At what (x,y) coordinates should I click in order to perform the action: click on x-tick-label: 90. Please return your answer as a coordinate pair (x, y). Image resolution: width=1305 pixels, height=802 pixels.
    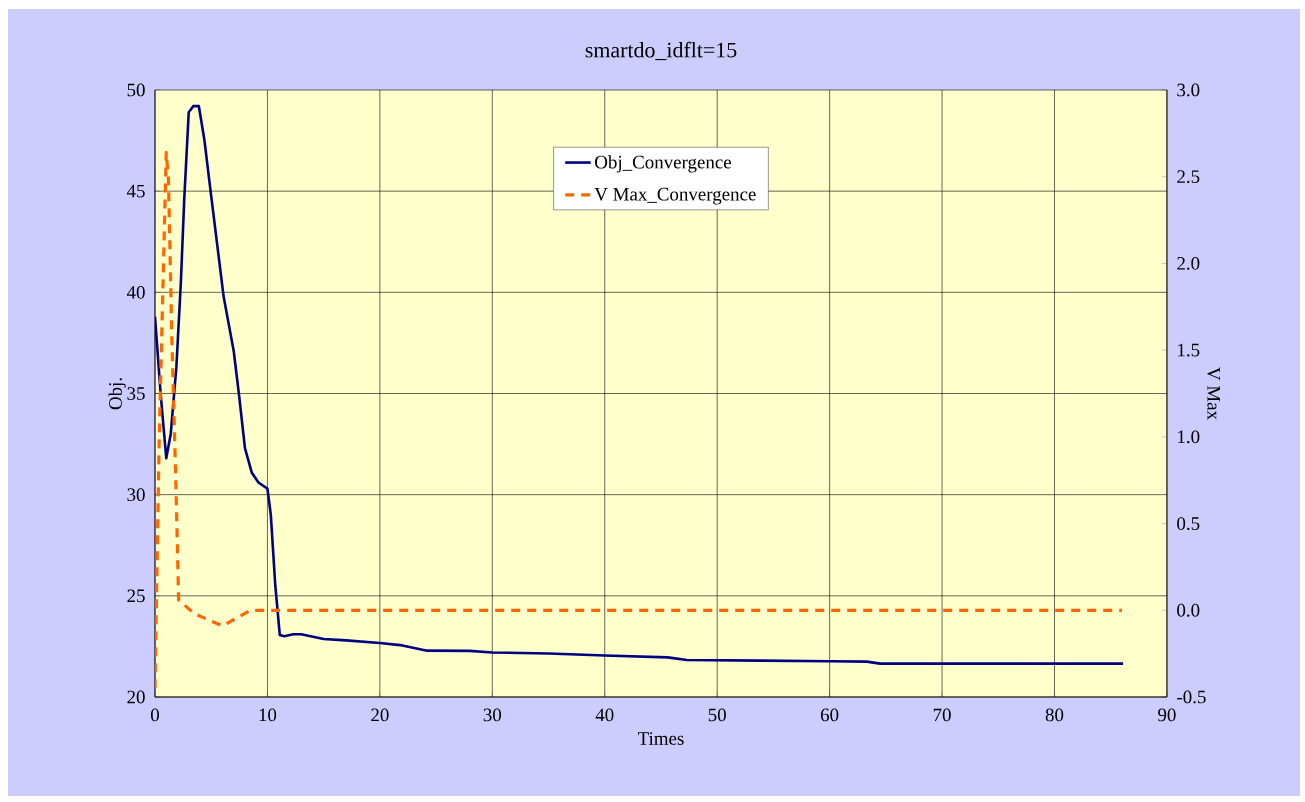
    Looking at the image, I should click on (1167, 715).